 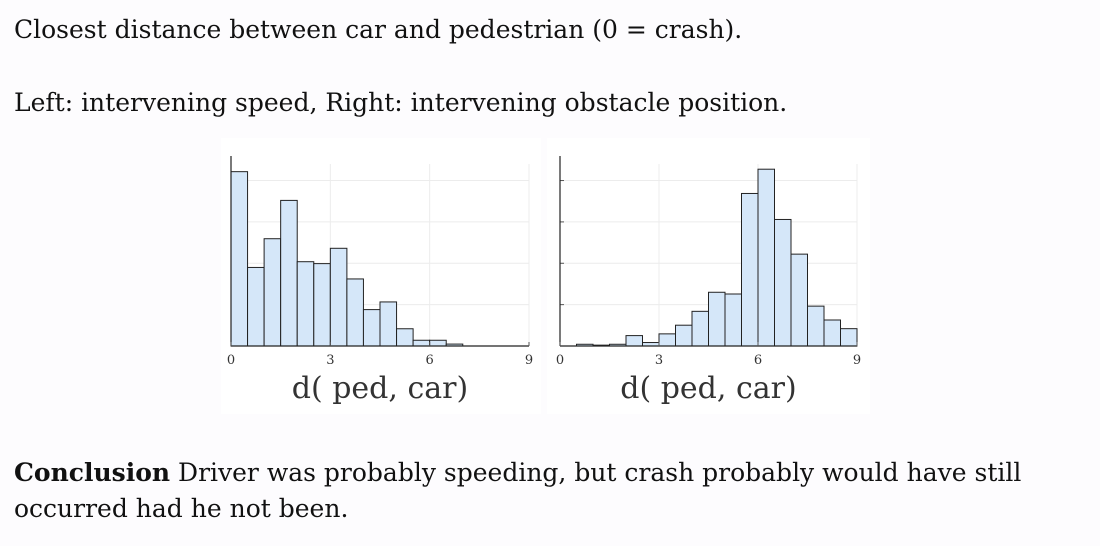 I want to click on histogram-right: 0 3 6 9 d( ped, car), so click(x=708, y=276).